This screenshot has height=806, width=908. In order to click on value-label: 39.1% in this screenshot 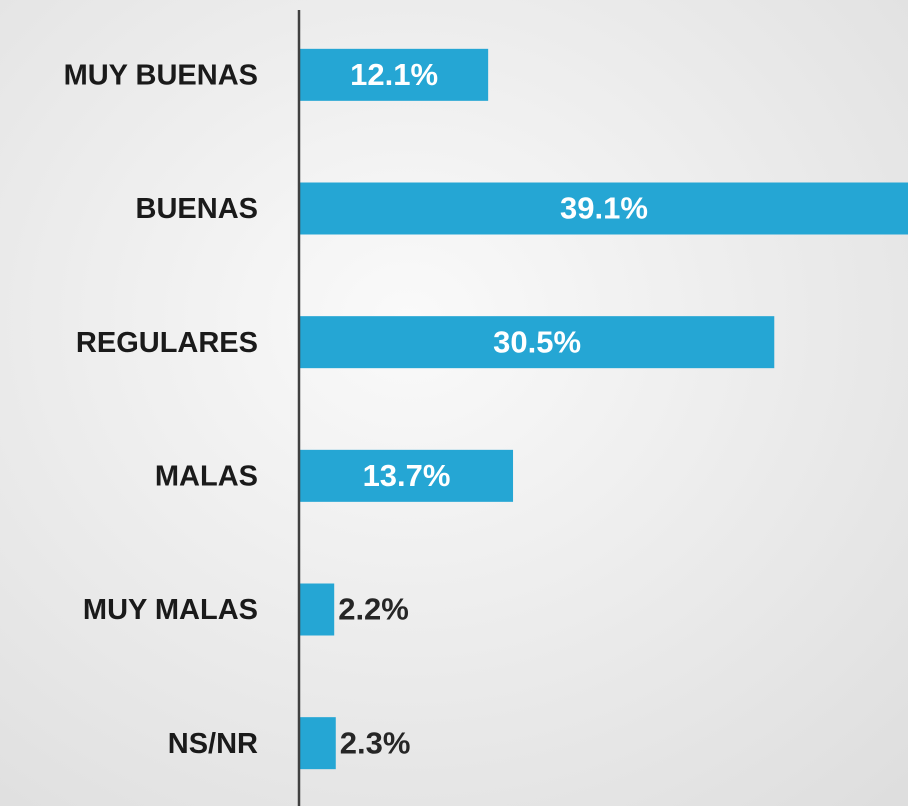, I will do `click(604, 208)`.